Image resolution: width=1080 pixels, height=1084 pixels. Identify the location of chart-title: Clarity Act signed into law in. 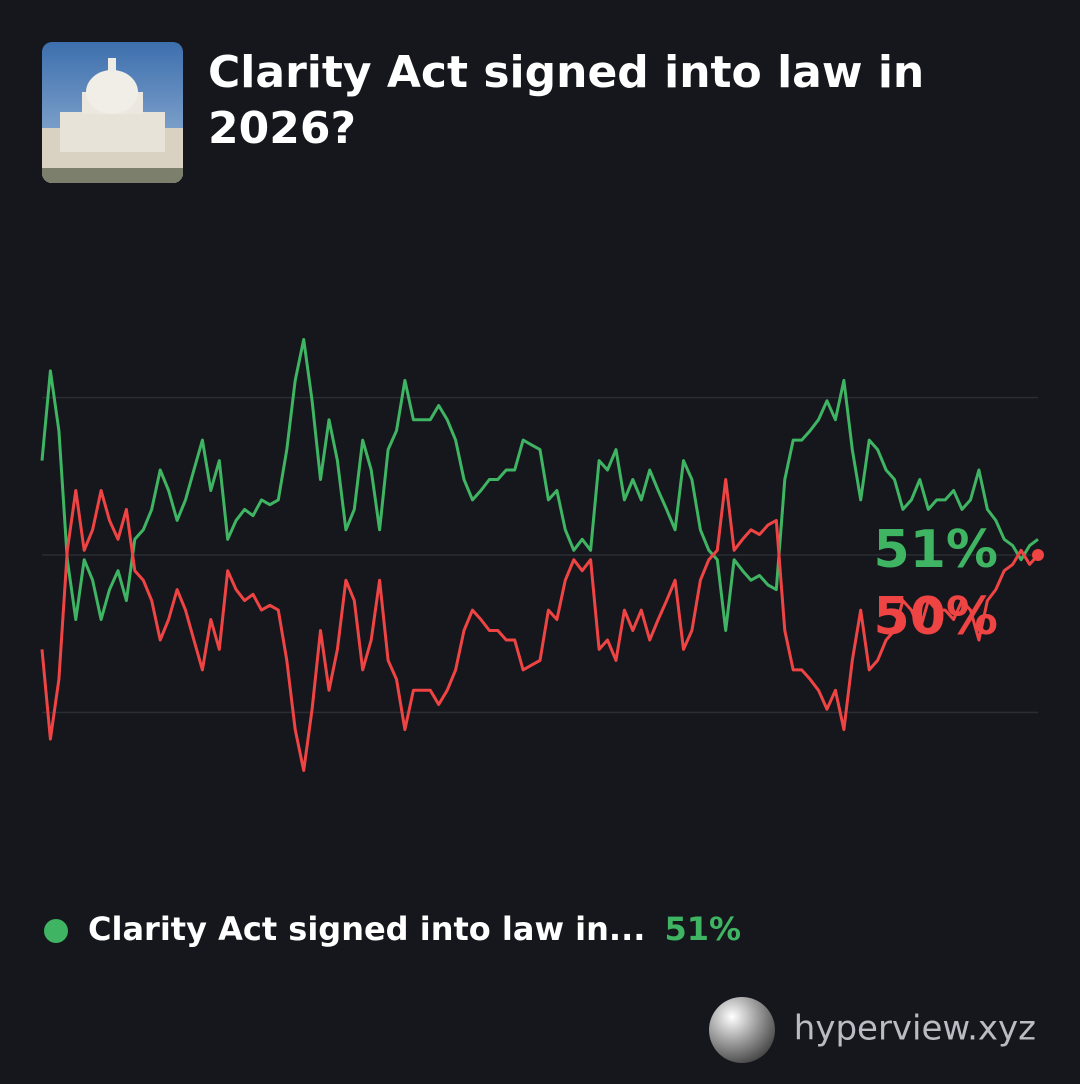
(566, 72).